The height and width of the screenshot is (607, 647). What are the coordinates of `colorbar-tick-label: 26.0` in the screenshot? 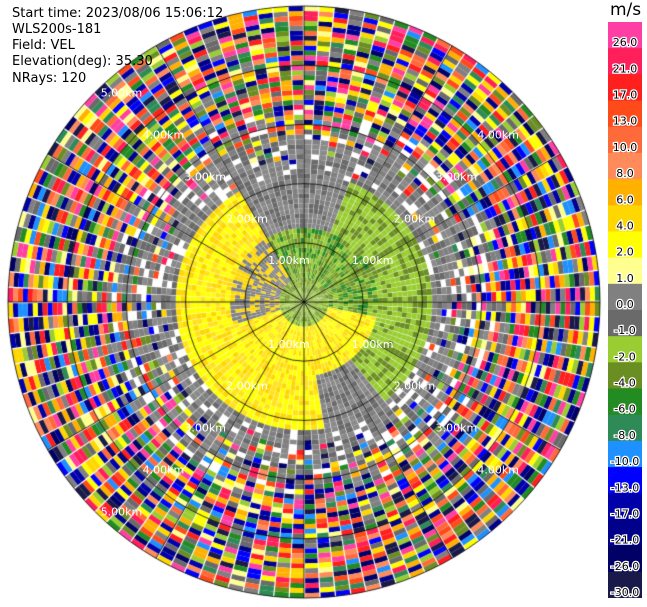 It's located at (625, 42).